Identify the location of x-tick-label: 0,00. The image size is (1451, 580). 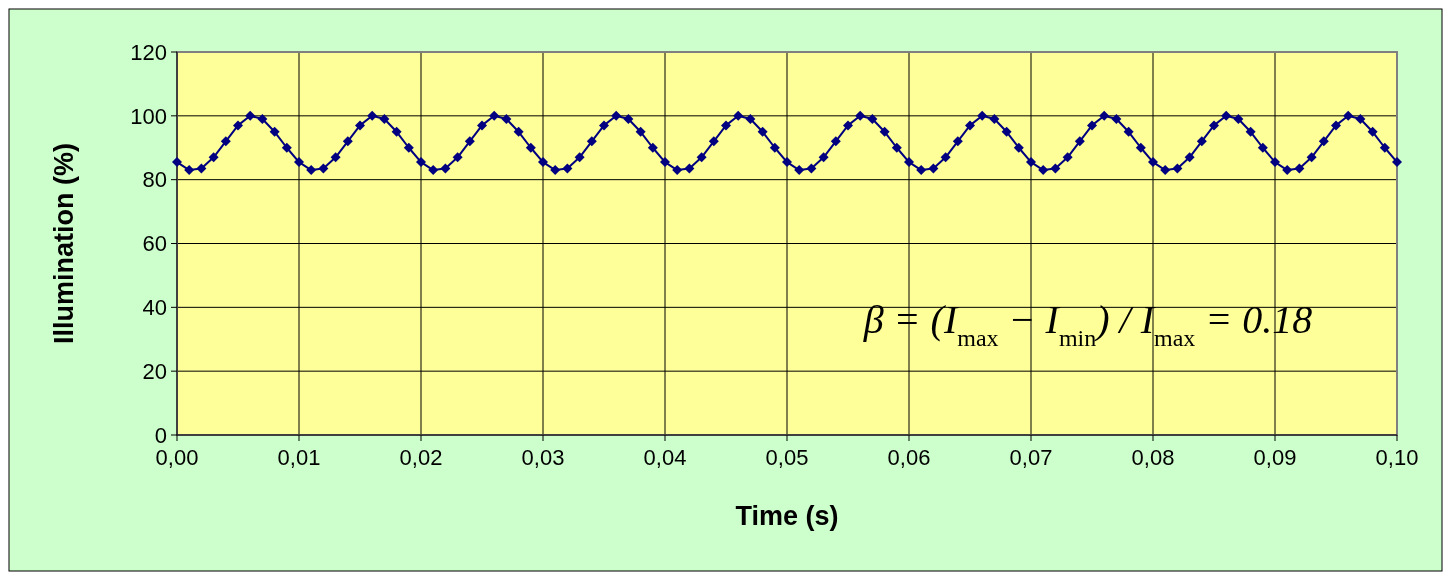
(177, 457).